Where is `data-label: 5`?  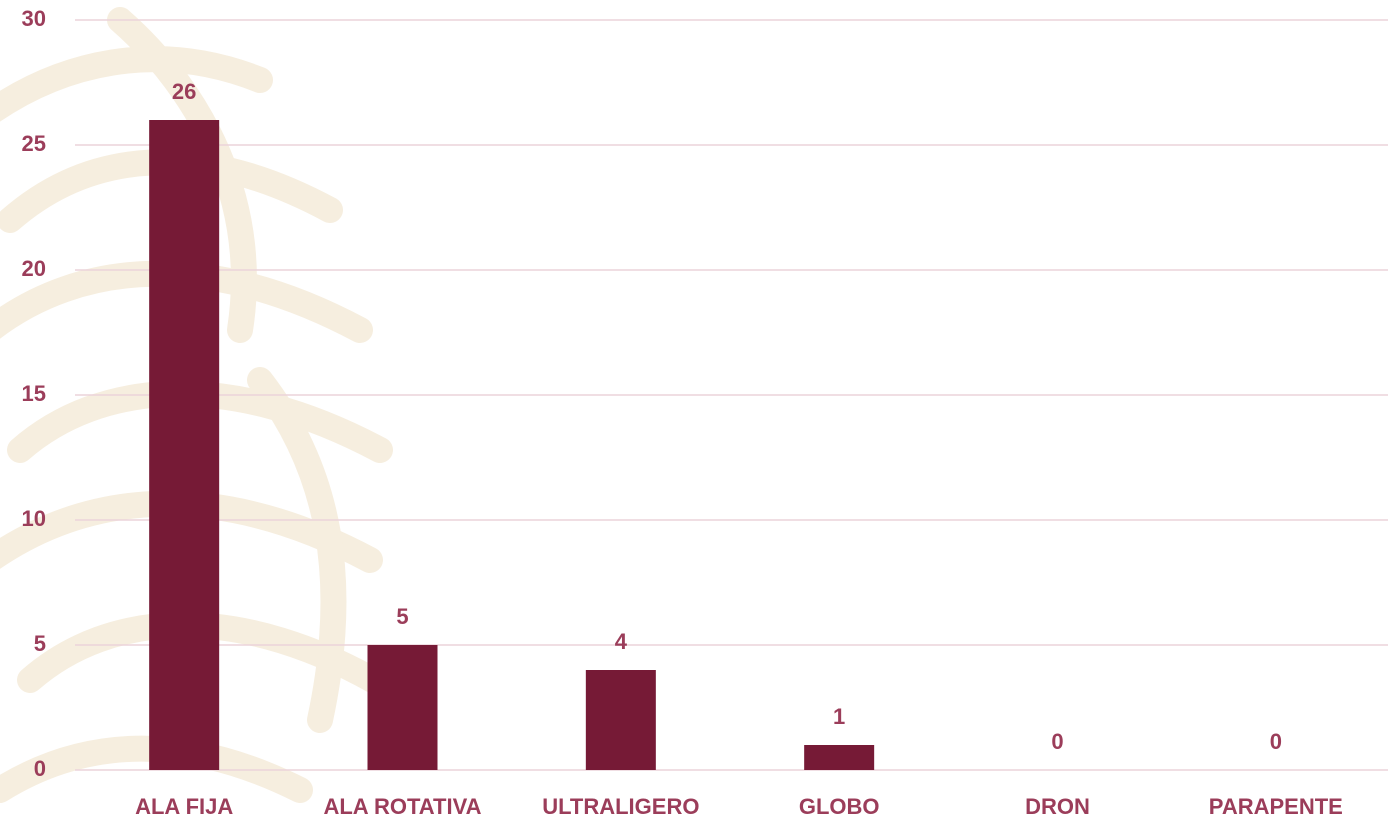
data-label: 5 is located at coordinates (402, 616).